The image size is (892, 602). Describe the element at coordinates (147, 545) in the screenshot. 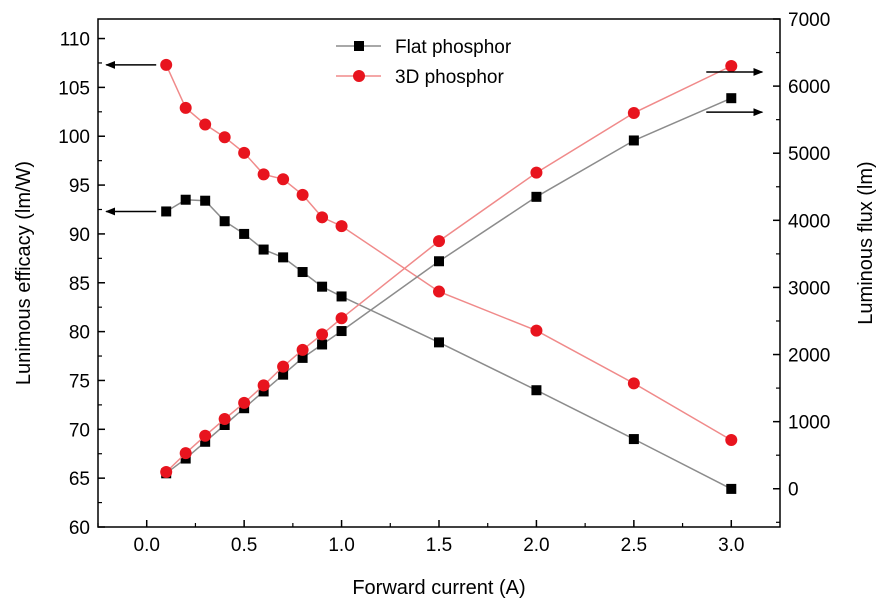

I see `x-tick-label: 0.0` at that location.